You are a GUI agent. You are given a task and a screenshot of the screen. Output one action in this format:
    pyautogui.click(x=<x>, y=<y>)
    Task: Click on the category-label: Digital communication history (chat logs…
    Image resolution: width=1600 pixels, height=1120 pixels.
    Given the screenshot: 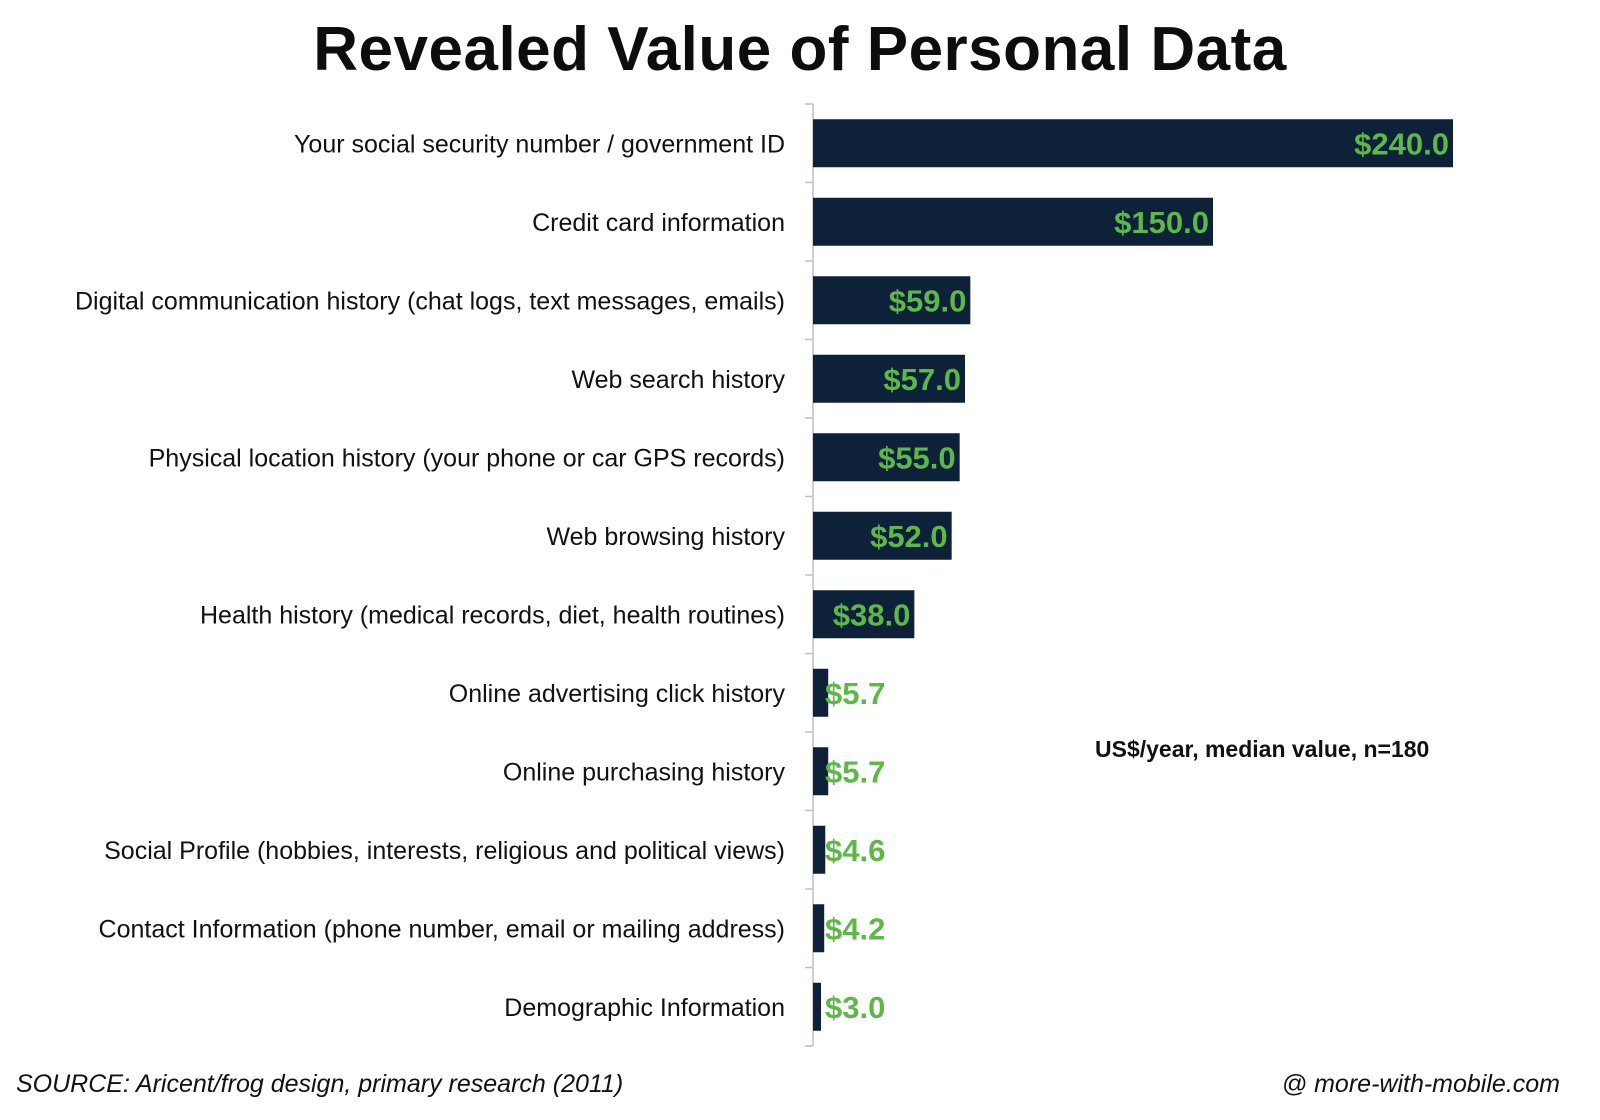 What is the action you would take?
    pyautogui.click(x=430, y=301)
    